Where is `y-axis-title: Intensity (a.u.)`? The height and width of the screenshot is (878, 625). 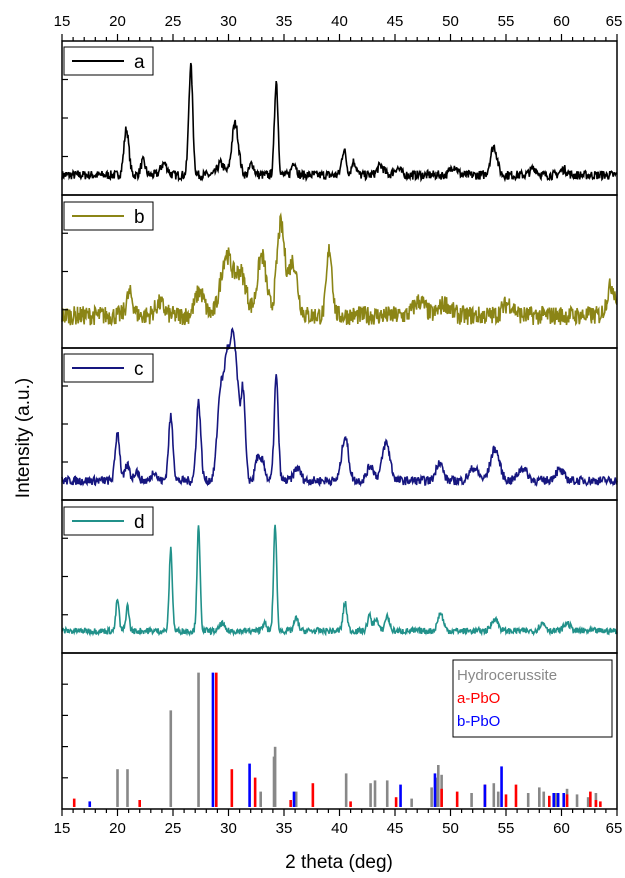
y-axis-title: Intensity (a.u.) is located at coordinates (23, 438).